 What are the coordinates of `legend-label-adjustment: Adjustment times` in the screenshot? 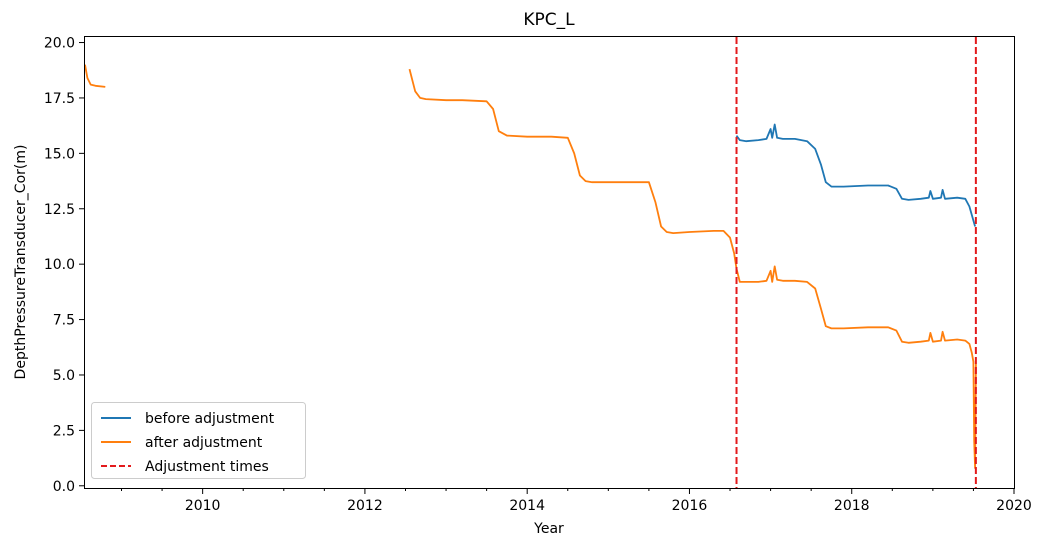 It's located at (207, 467).